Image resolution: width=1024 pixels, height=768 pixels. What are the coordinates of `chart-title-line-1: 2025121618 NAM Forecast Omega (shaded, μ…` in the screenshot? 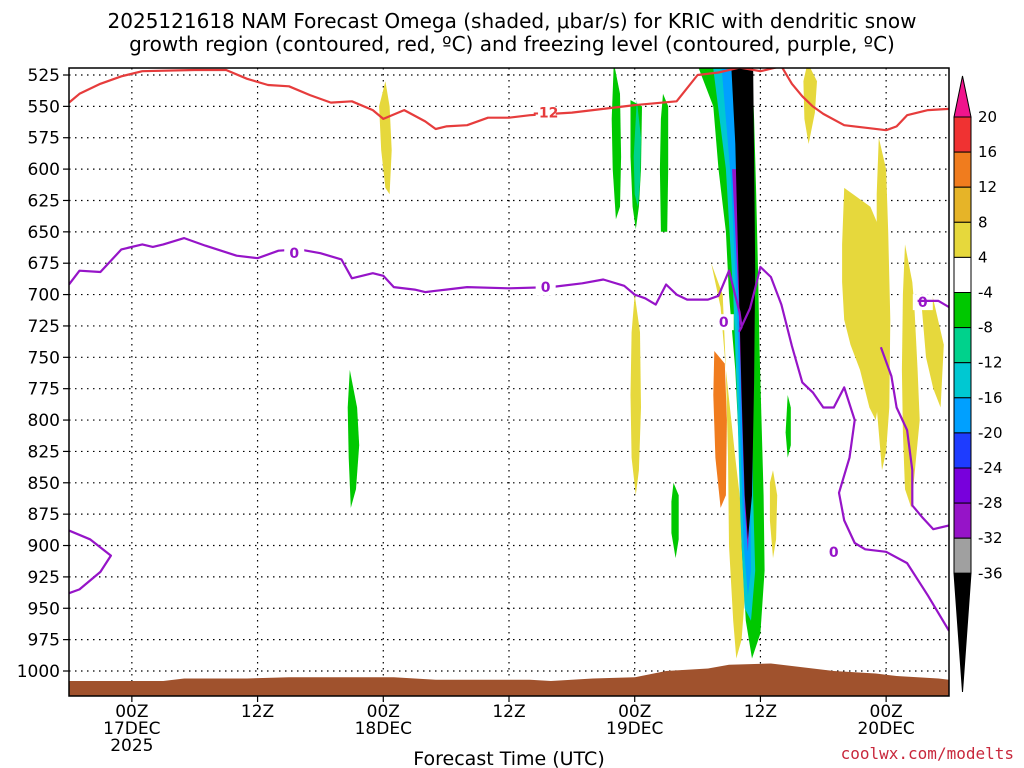 It's located at (512, 21).